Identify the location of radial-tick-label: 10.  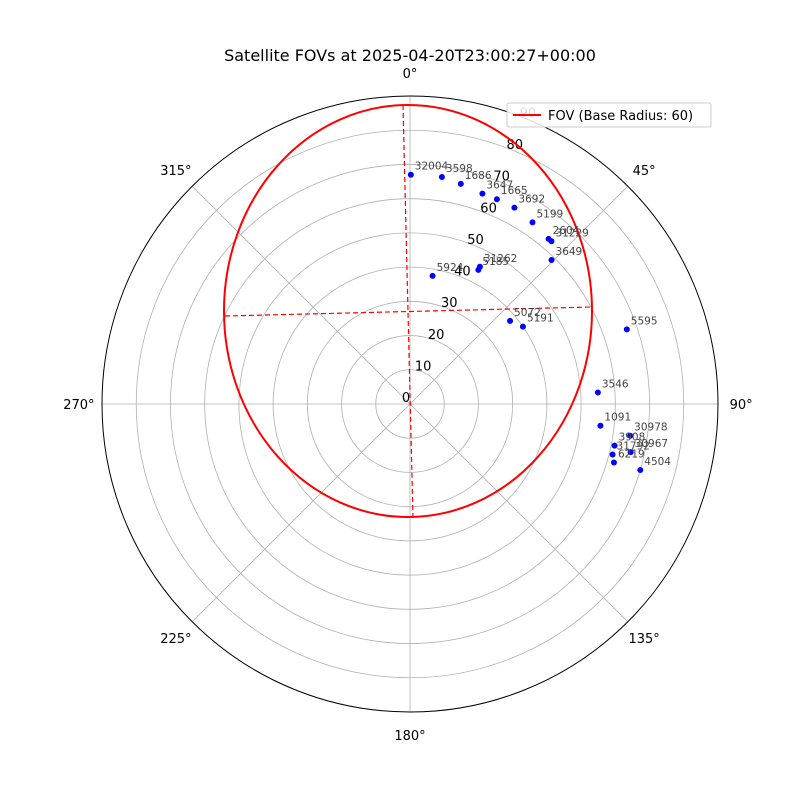
(423, 366).